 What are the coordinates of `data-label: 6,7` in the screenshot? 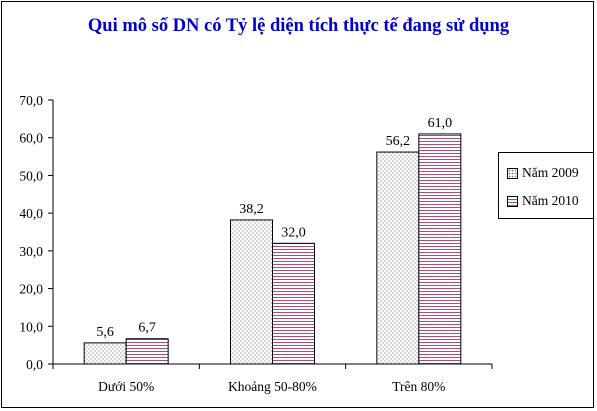 It's located at (147, 328).